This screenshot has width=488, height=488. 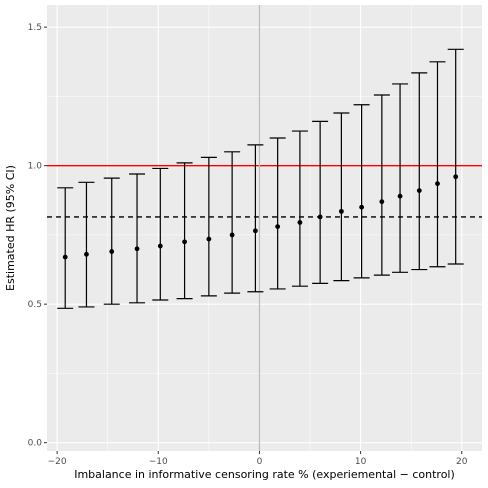 I want to click on x-axis-ticks: −20 −10 0 10 20, so click(x=258, y=459).